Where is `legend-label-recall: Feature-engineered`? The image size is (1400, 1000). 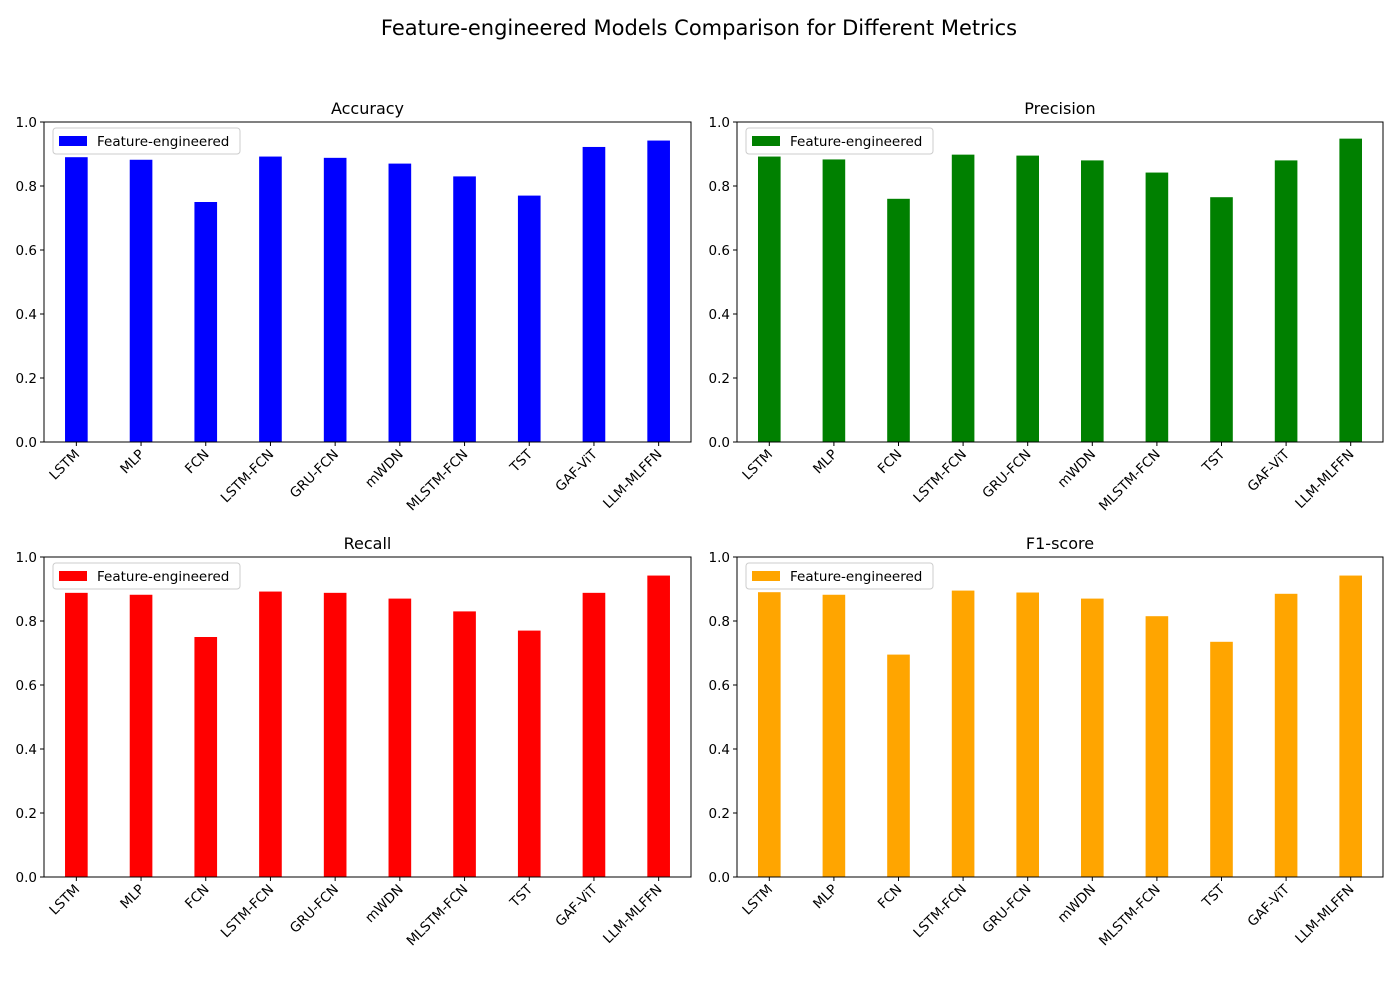
legend-label-recall: Feature-engineered is located at coordinates (163, 577).